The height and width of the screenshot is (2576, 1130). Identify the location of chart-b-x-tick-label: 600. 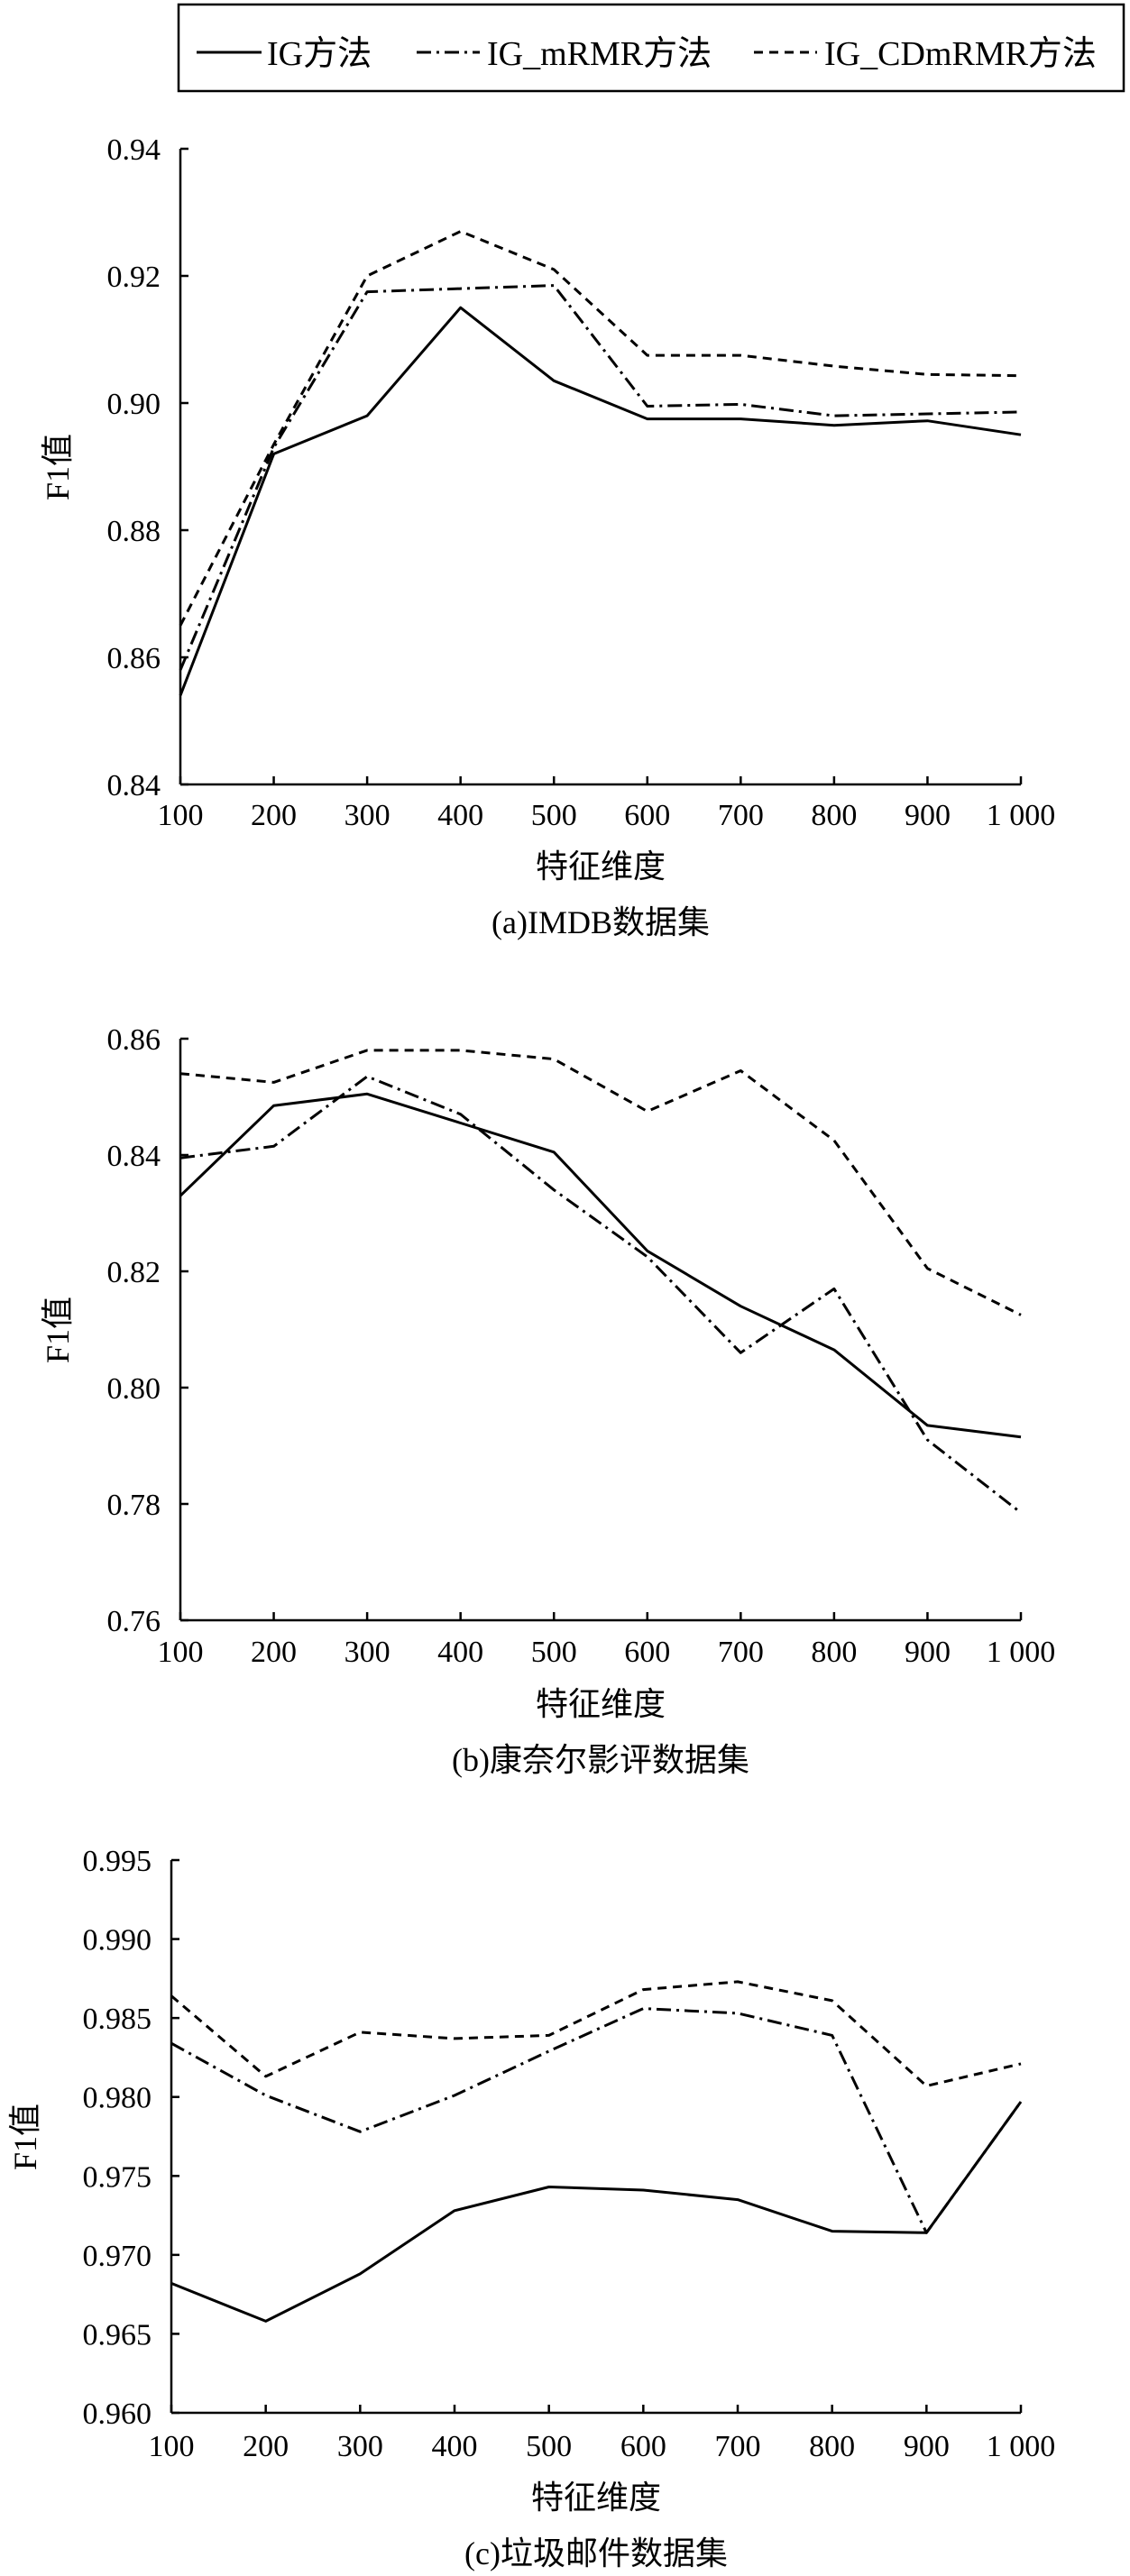
(647, 1652).